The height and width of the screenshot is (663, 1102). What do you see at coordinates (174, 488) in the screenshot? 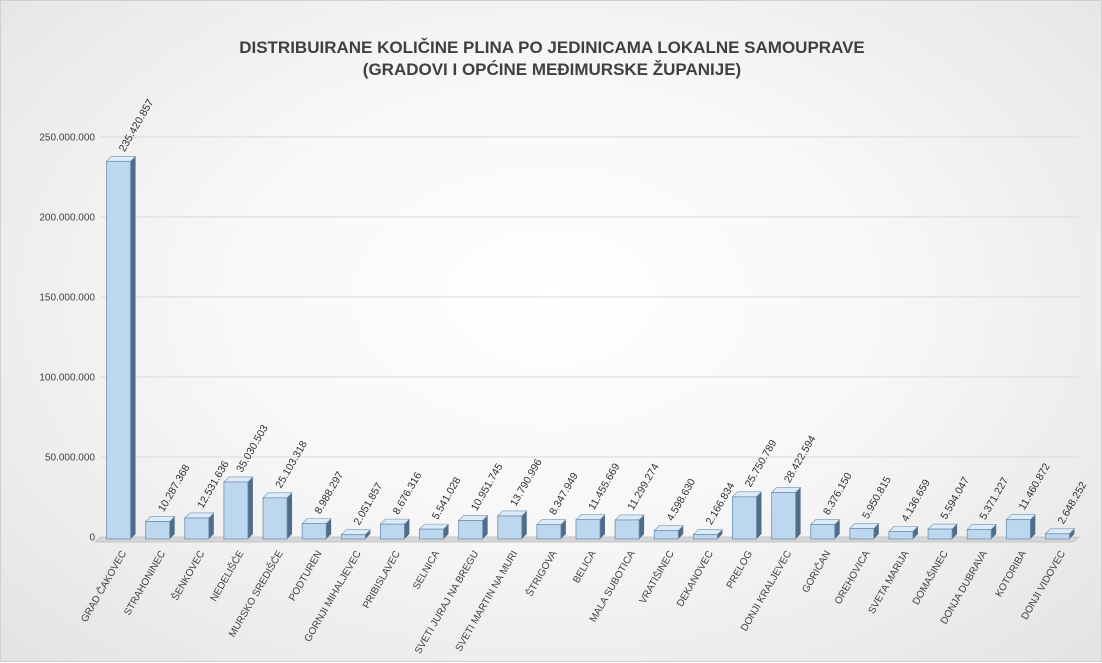
I see `data-label: 10.287.368` at bounding box center [174, 488].